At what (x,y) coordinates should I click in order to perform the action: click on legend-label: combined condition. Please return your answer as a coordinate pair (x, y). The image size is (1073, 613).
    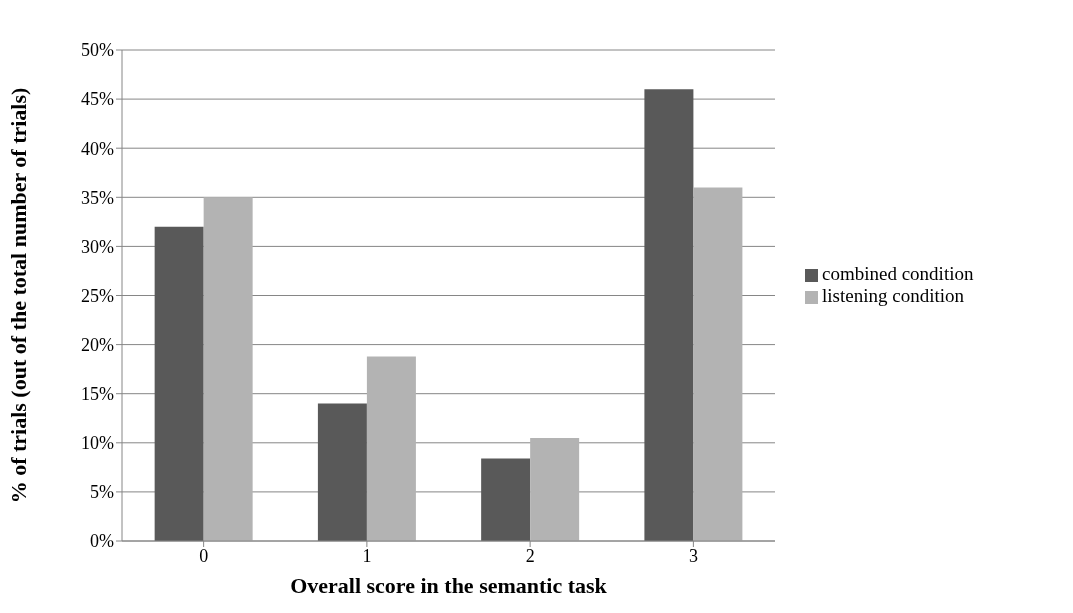
    Looking at the image, I should click on (898, 273).